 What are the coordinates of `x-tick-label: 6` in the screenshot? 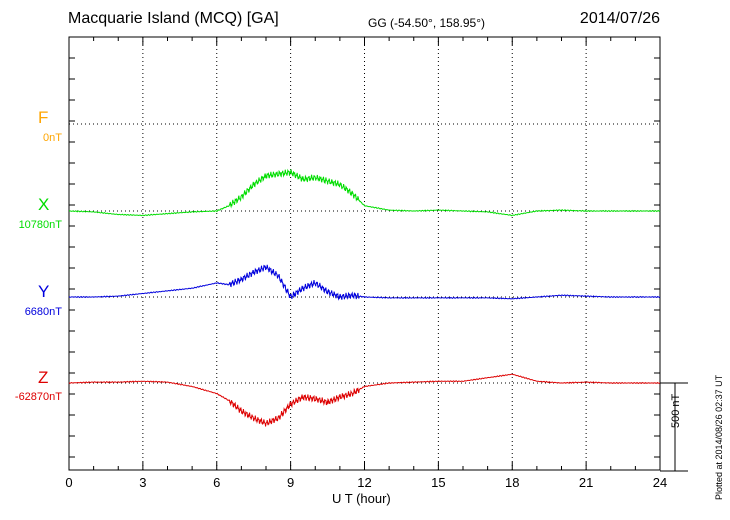 It's located at (216, 482).